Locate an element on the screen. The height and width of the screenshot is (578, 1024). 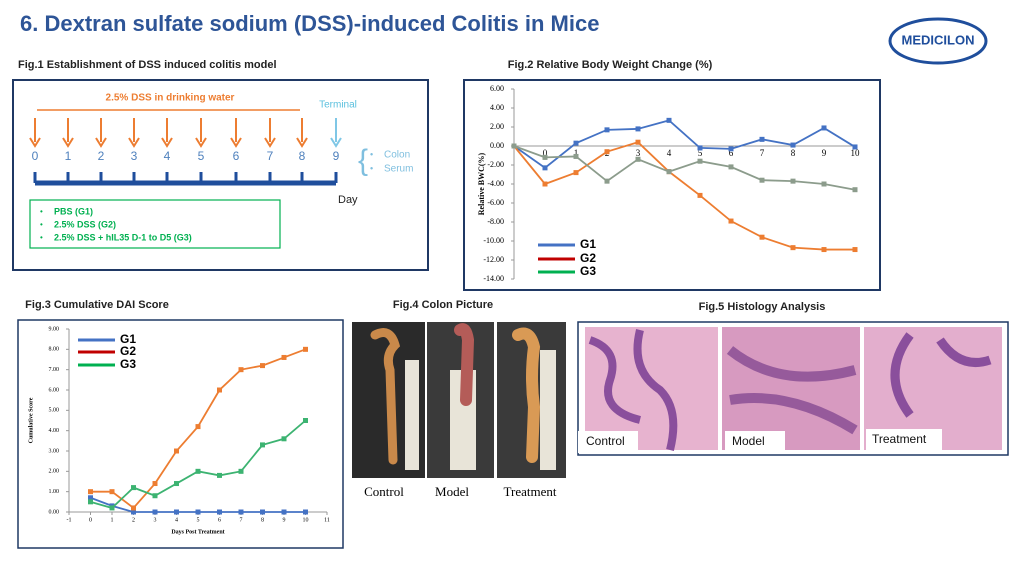
histology-label: Treatment is located at coordinates (899, 439).